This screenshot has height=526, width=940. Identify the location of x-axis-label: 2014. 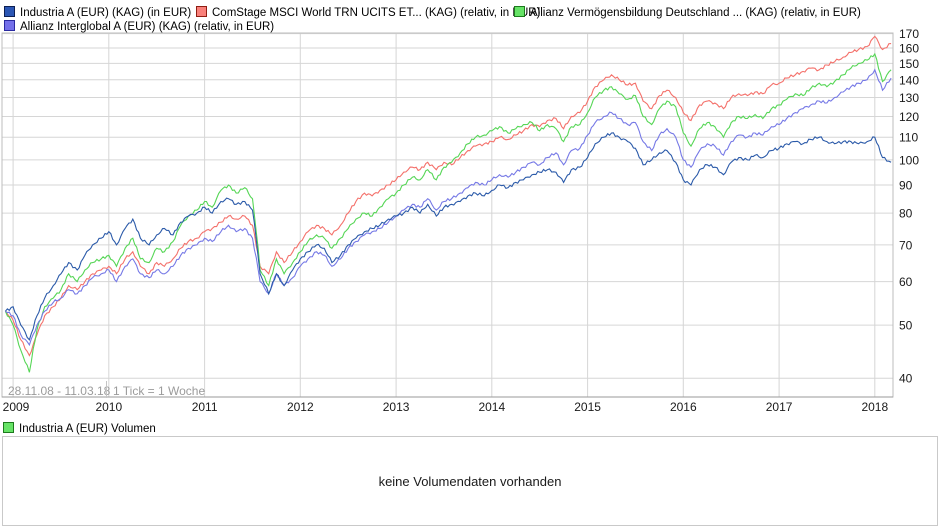
(491, 407).